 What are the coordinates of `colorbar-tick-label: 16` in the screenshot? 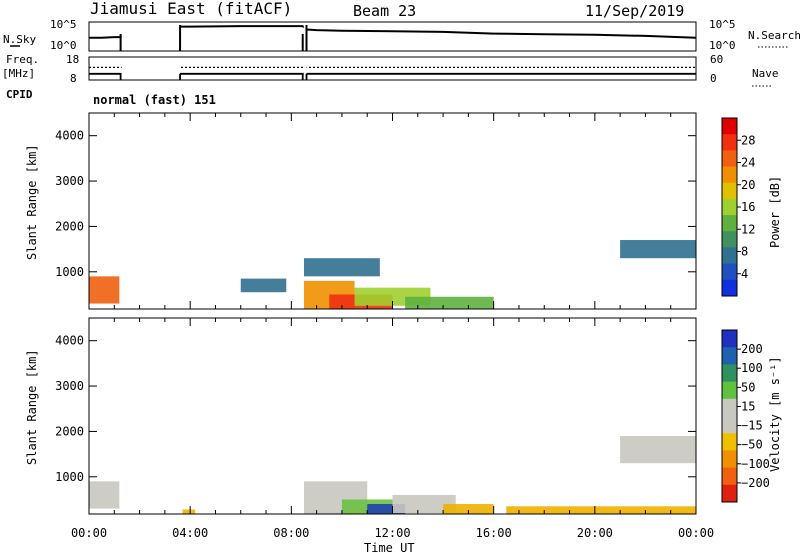 It's located at (748, 207).